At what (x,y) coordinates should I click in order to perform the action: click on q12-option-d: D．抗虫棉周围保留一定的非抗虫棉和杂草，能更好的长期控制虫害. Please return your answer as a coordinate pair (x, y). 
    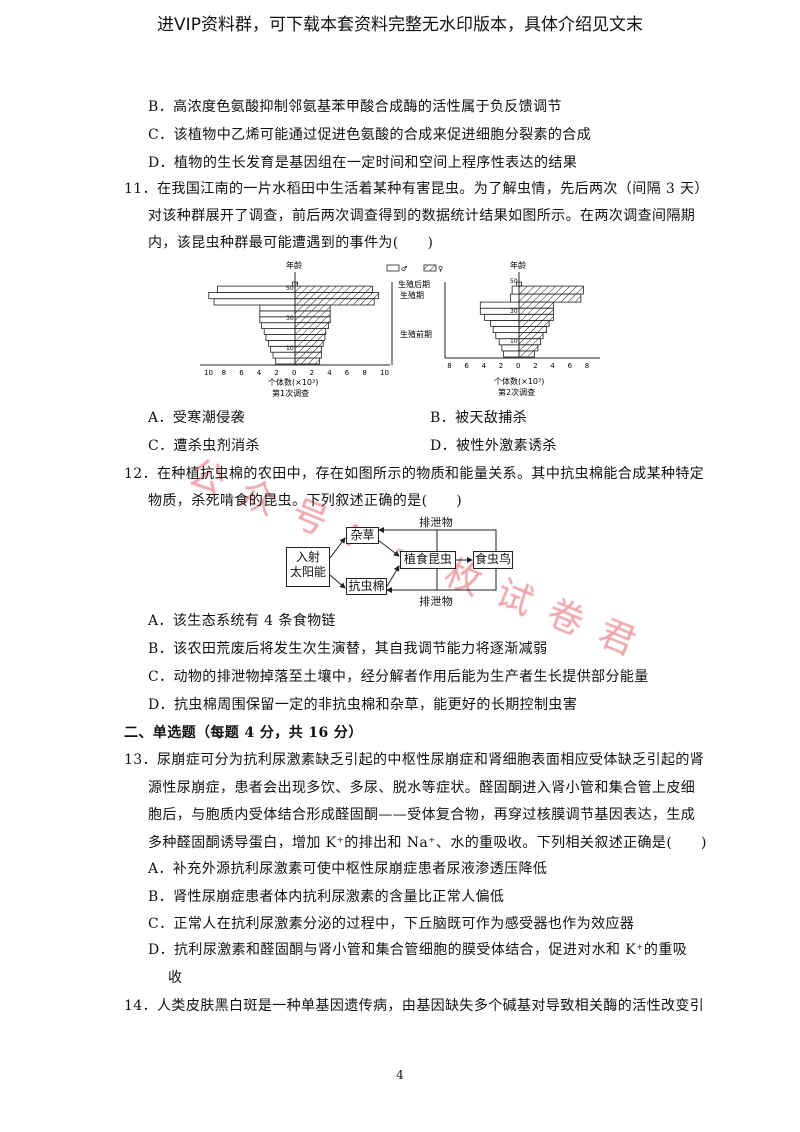
    Looking at the image, I should click on (363, 705).